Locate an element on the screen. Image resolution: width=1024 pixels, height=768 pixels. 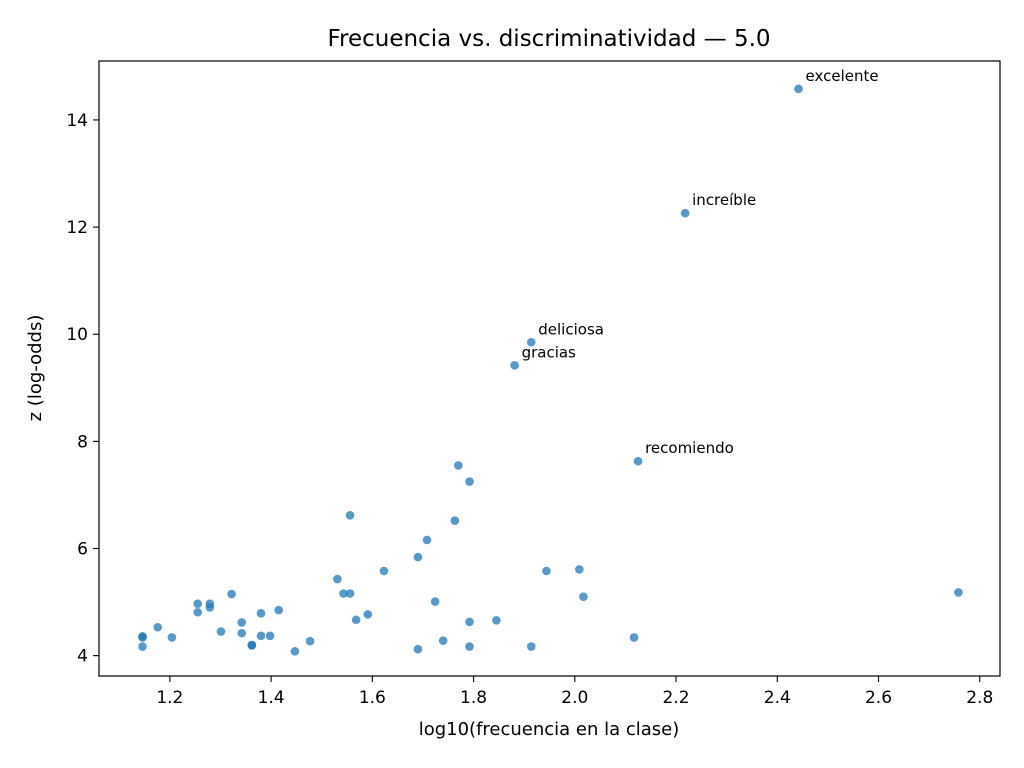
x-axis-label: log10(frecuencia en la clase) is located at coordinates (549, 729).